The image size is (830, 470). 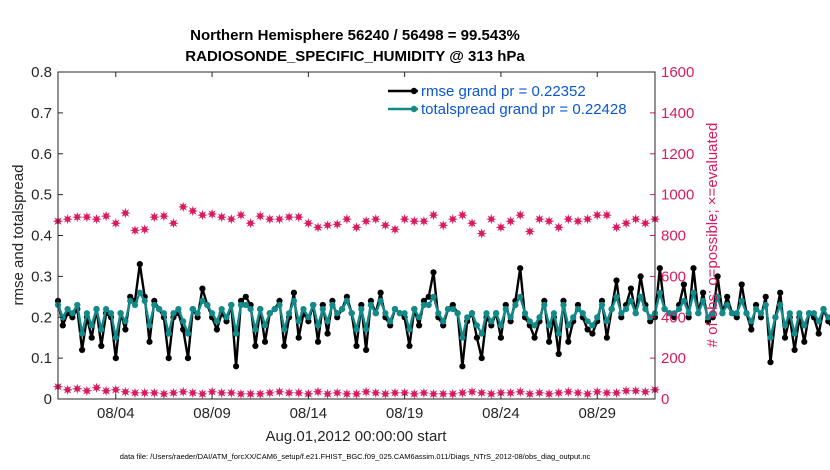 What do you see at coordinates (41, 358) in the screenshot?
I see `y-tick-label: 0.1` at bounding box center [41, 358].